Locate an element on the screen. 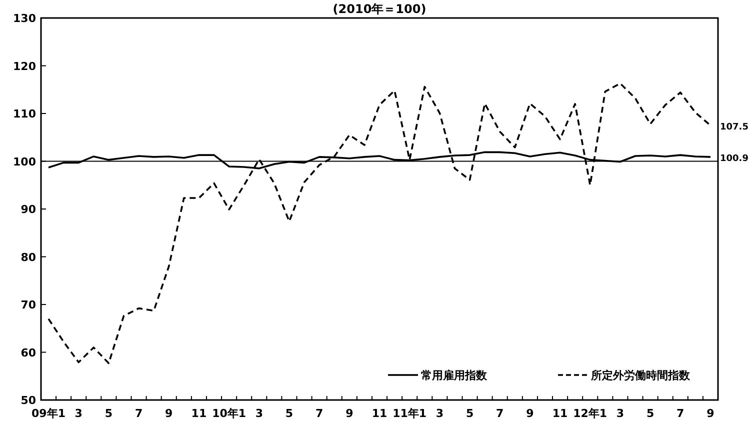 The image size is (756, 427). y-tick-label: 110 is located at coordinates (24, 114).